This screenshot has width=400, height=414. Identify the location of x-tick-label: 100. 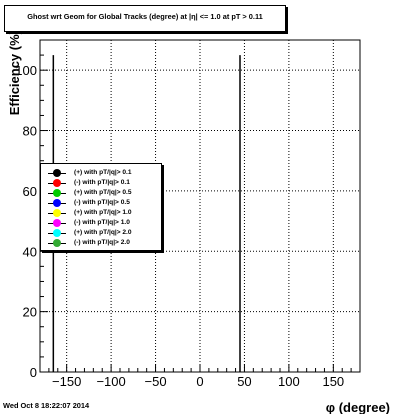
(289, 381).